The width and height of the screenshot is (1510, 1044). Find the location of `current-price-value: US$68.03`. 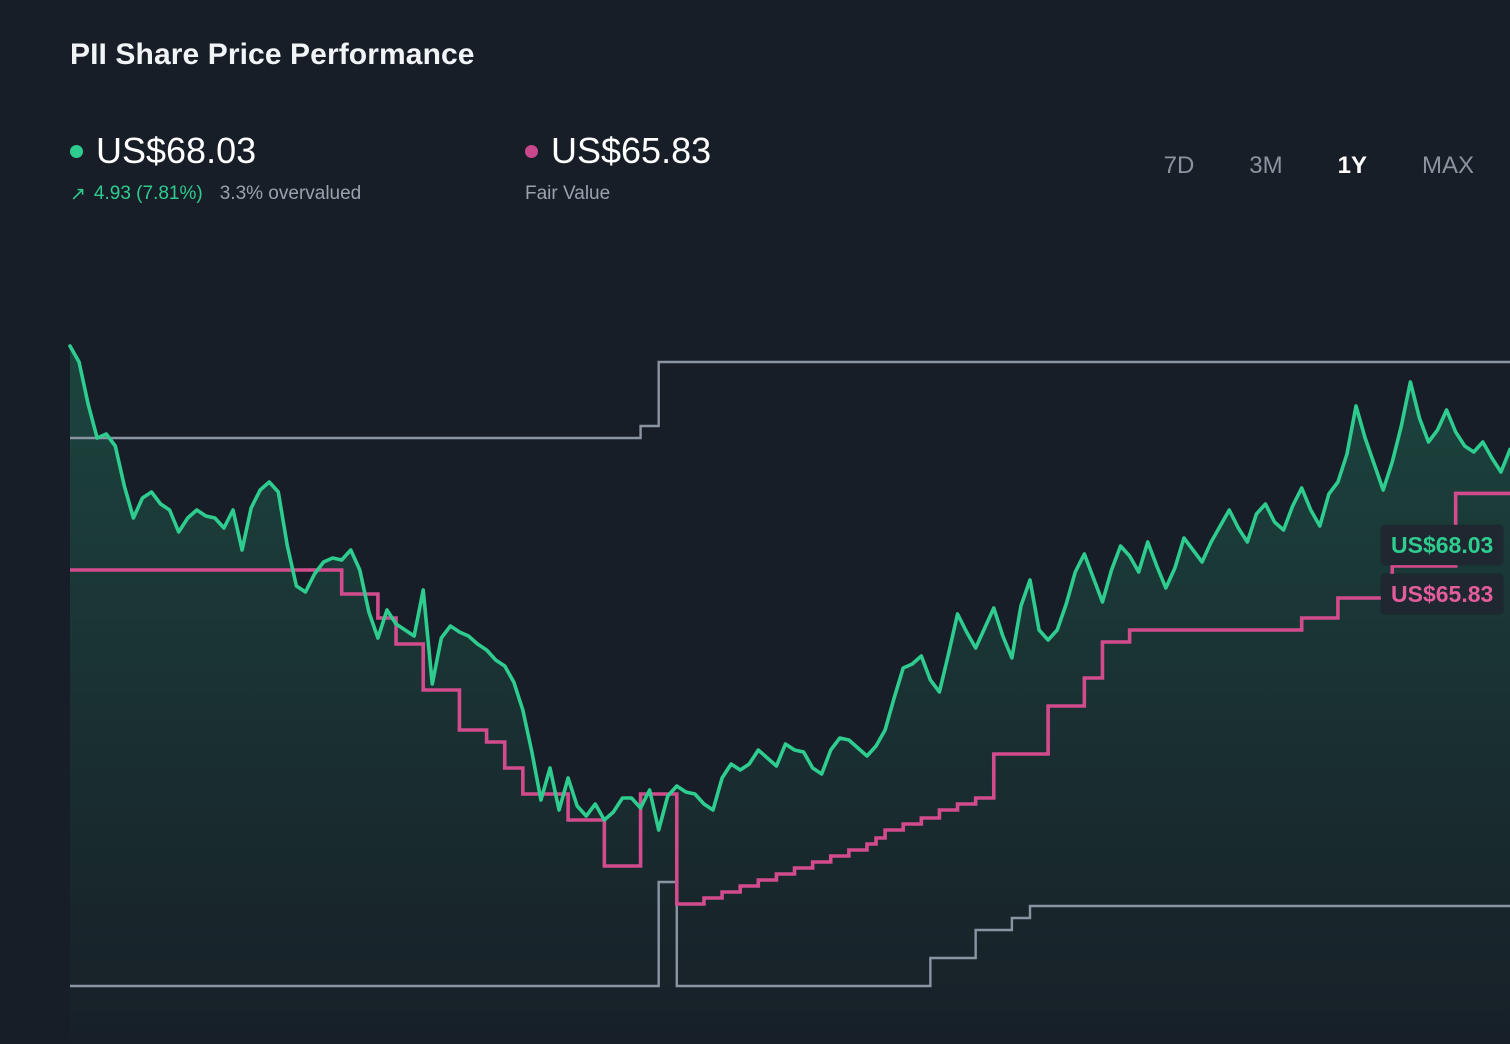

current-price-value: US$68.03 is located at coordinates (176, 150).